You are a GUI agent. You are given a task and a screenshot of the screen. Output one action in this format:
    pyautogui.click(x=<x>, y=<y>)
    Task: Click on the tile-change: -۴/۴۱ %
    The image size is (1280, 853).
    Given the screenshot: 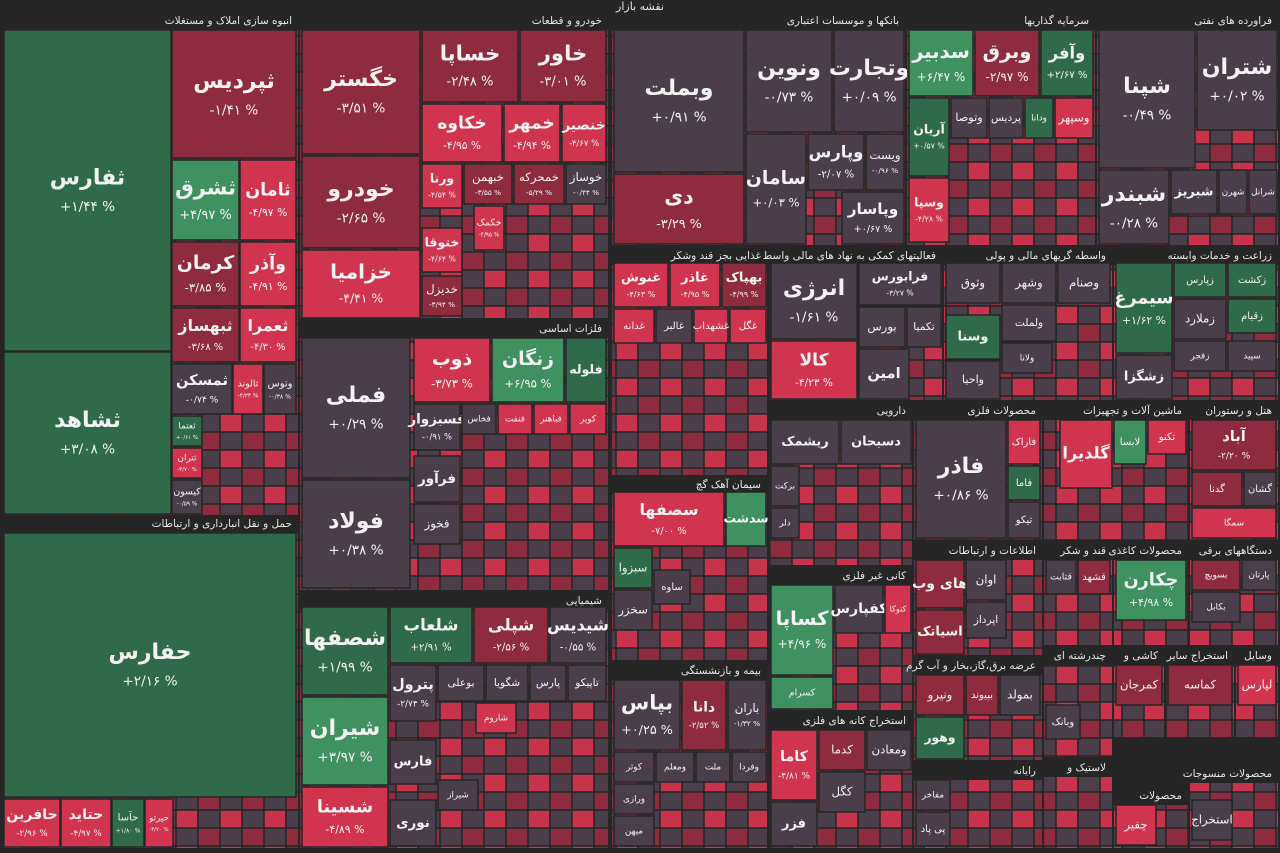 What is the action you would take?
    pyautogui.click(x=361, y=298)
    